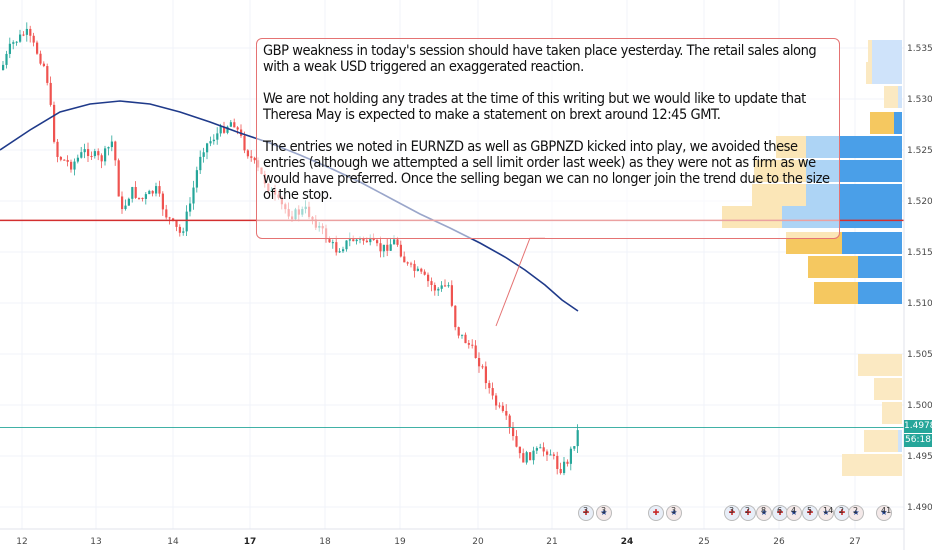 Image resolution: width=932 pixels, height=550 pixels. What do you see at coordinates (880, 293) in the screenshot?
I see `volume-bar-buy` at bounding box center [880, 293].